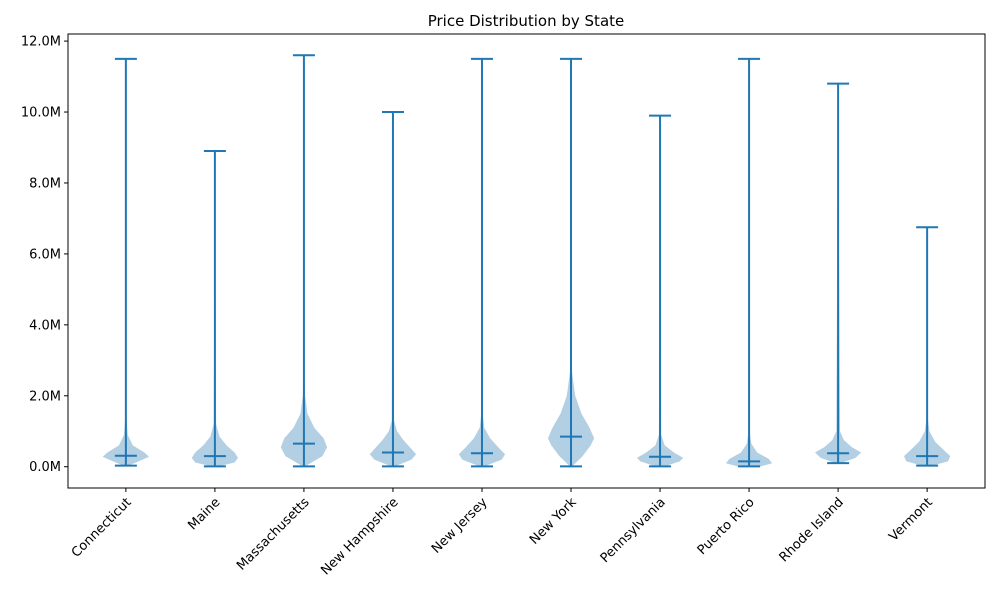 This screenshot has height=600, width=1000. Describe the element at coordinates (633, 530) in the screenshot. I see `x-tick-label: Pennsylvania` at that location.